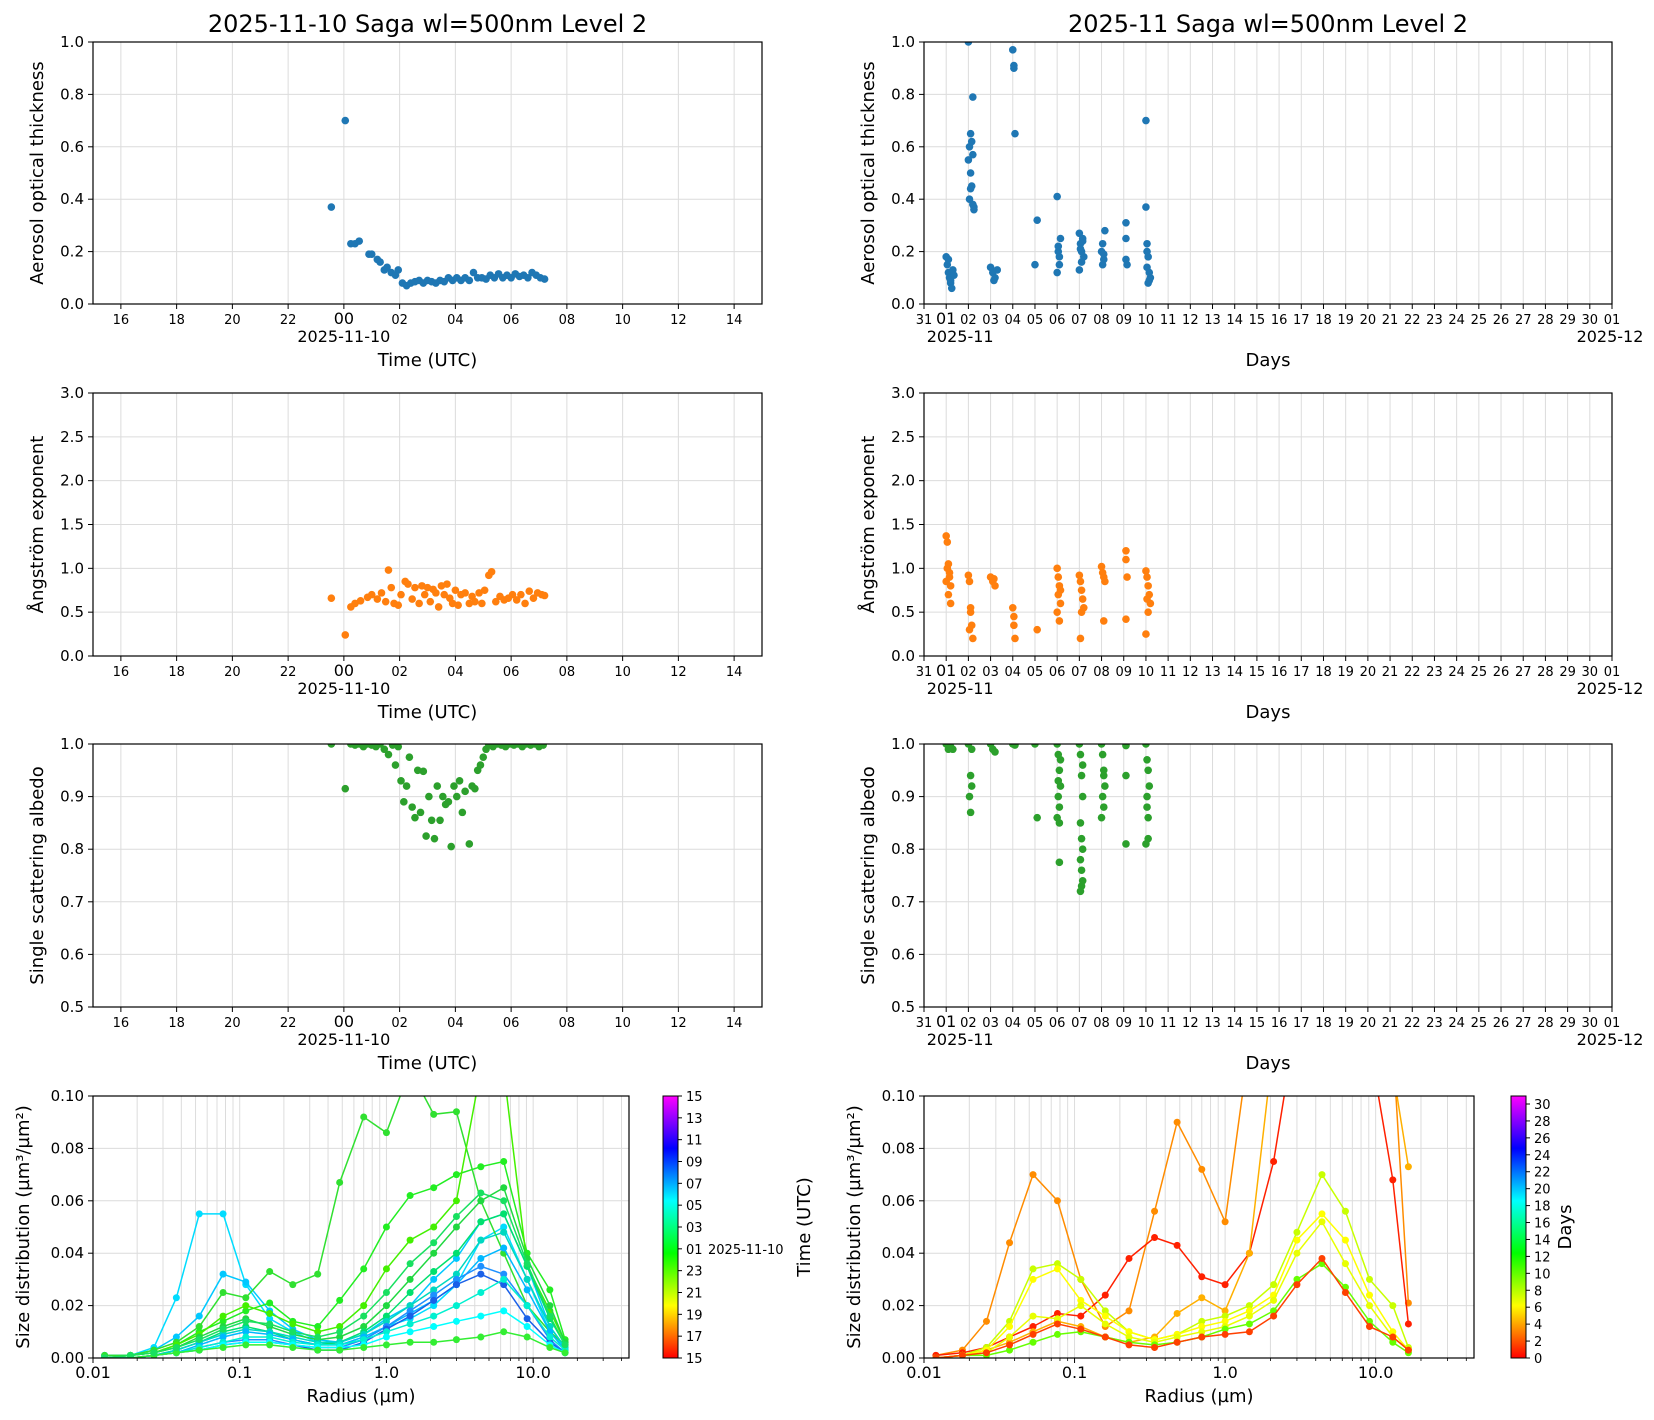  Describe the element at coordinates (1523, 672) in the screenshot. I see `x-tick-label: 27` at that location.